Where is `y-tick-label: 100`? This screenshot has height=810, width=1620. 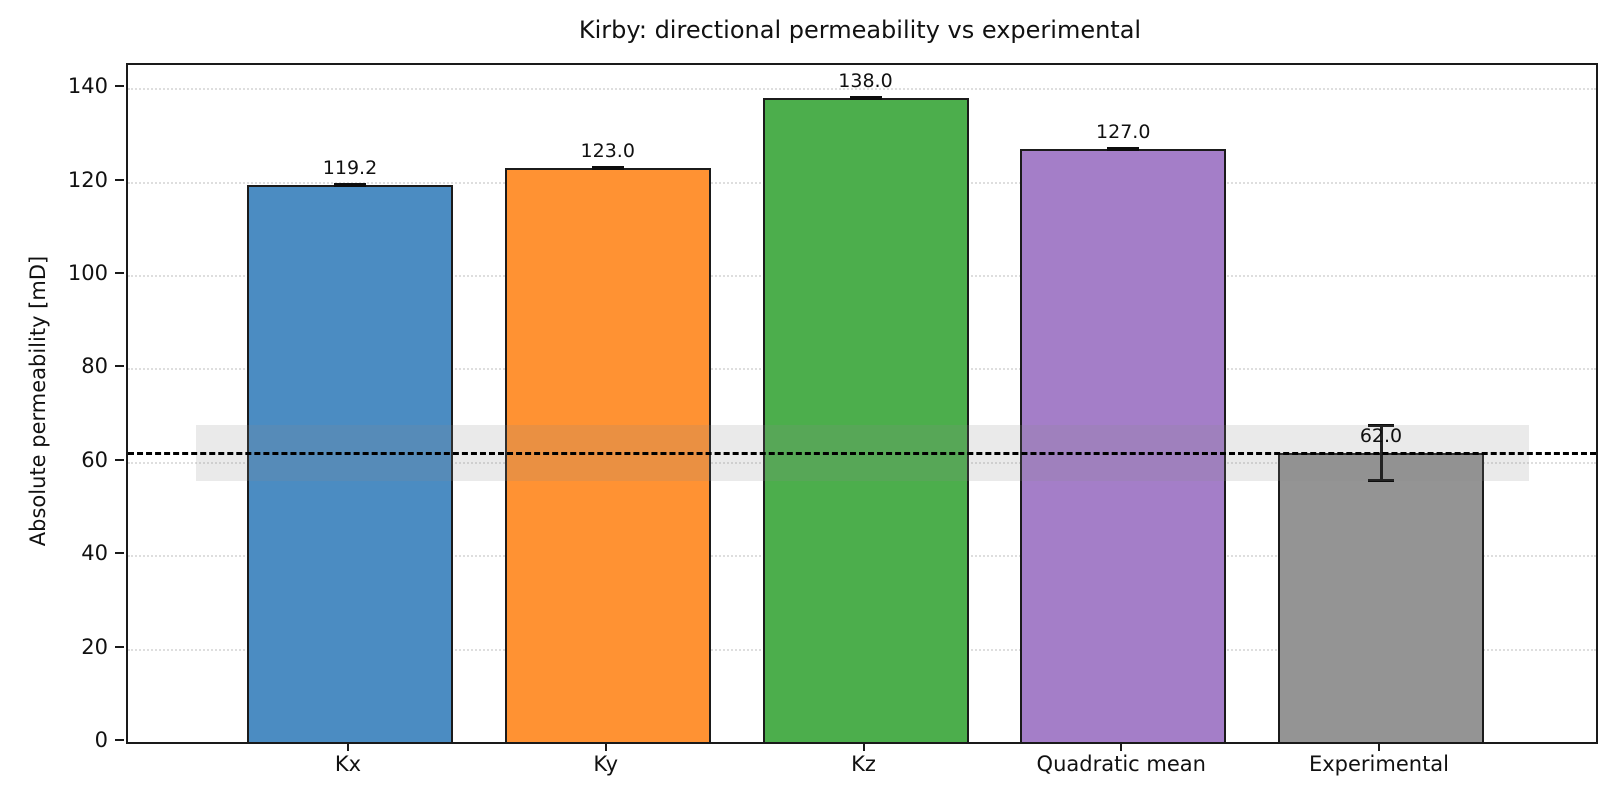 y-tick-label: 100 is located at coordinates (87, 273).